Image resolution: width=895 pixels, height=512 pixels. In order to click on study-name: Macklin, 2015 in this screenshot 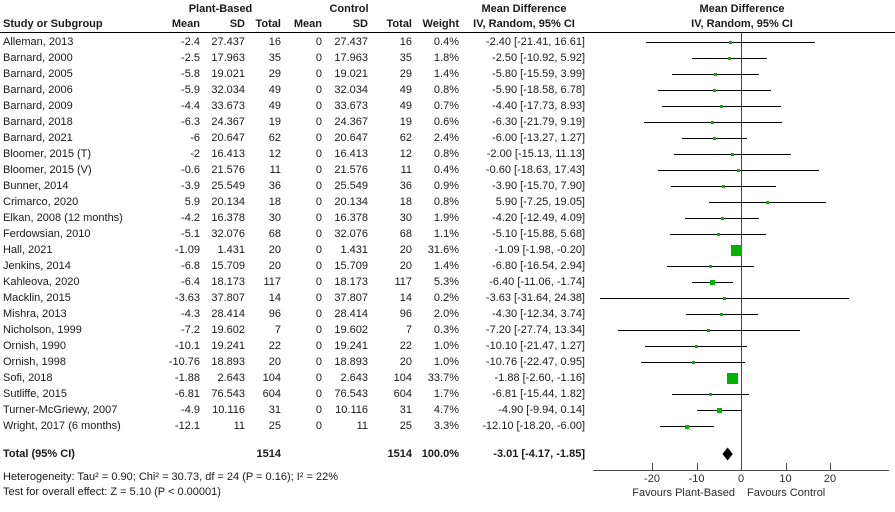, I will do `click(37, 298)`.